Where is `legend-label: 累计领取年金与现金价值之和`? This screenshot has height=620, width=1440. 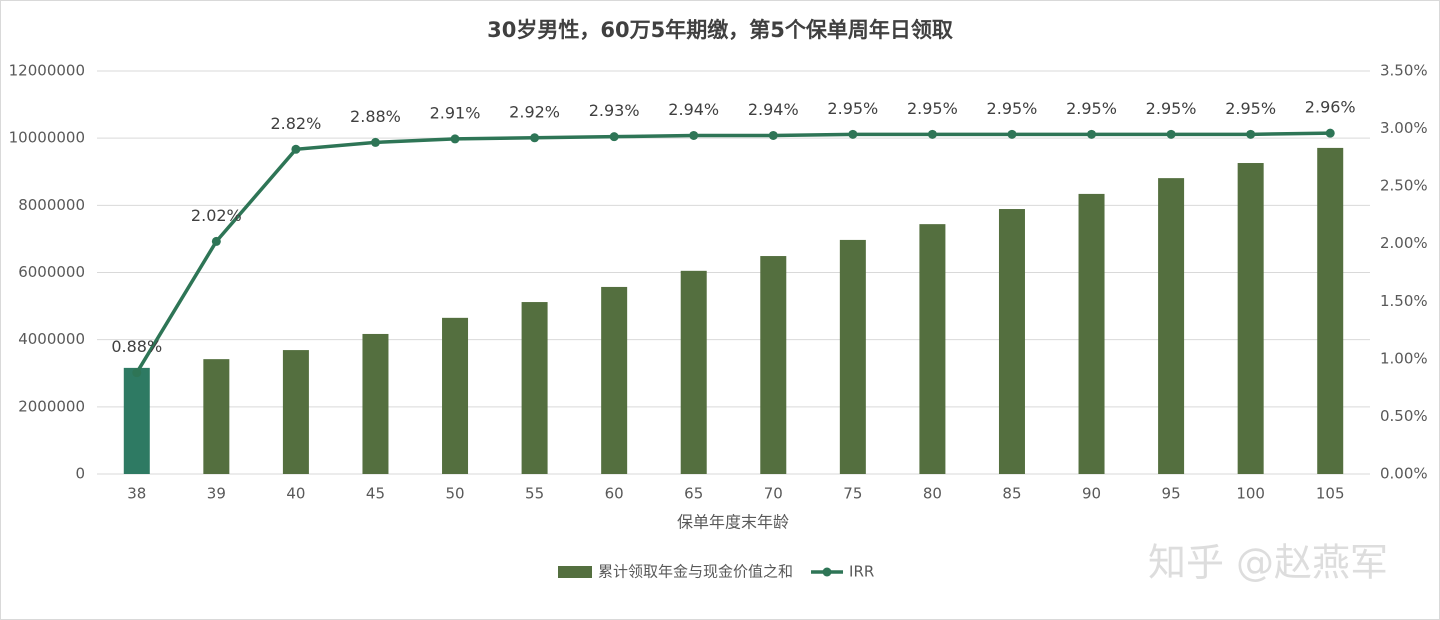
legend-label: 累计领取年金与现金价值之和 is located at coordinates (695, 572).